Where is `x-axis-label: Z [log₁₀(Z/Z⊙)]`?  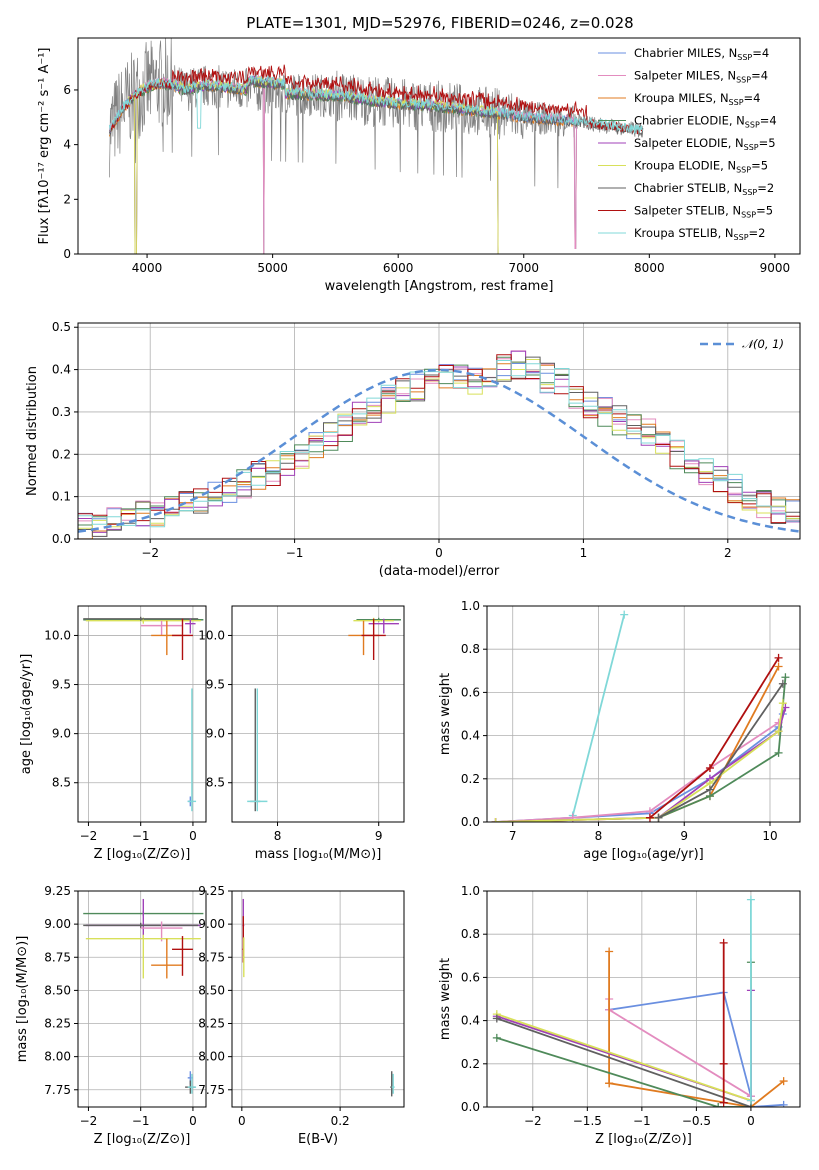 x-axis-label: Z [log₁₀(Z/Z⊙)] is located at coordinates (643, 1139).